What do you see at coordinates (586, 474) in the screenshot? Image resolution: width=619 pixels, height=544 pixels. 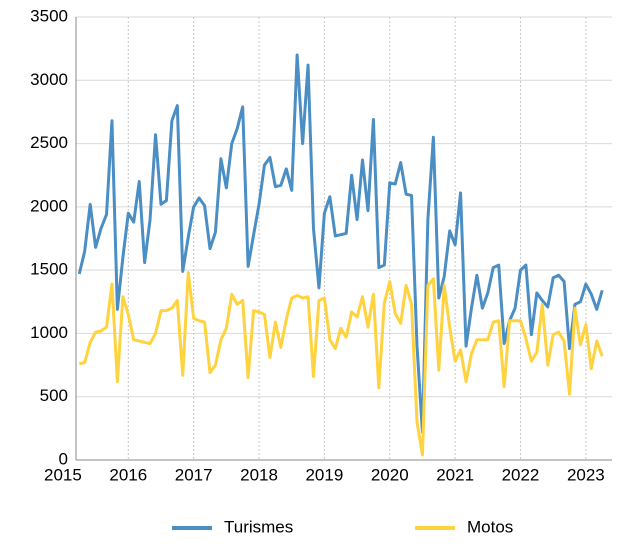 I see `x-tick-label: 2023` at bounding box center [586, 474].